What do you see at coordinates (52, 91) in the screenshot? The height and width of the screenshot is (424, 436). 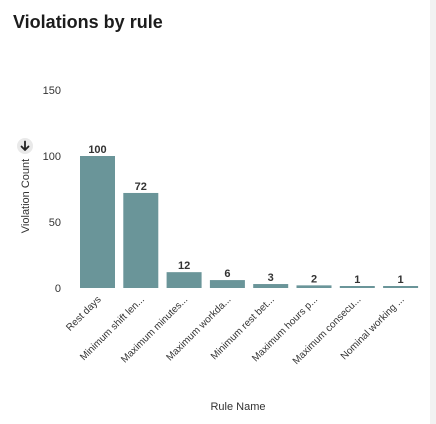 I see `y-tick-label: 150` at bounding box center [52, 91].